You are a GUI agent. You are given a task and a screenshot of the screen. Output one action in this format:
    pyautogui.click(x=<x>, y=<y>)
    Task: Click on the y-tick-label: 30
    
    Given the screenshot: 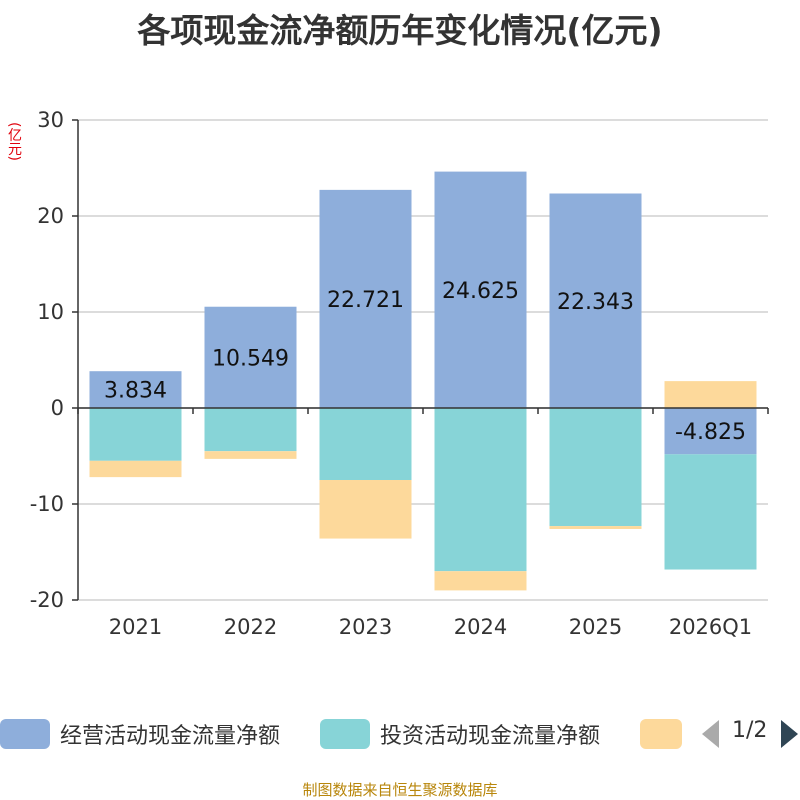 What is the action you would take?
    pyautogui.click(x=50, y=120)
    